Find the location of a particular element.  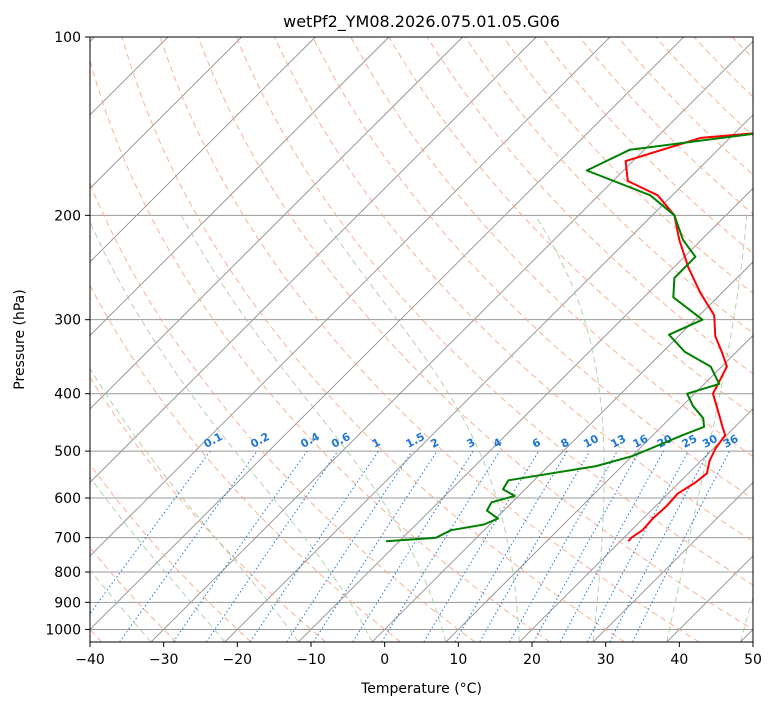

x-tick-label: 10 is located at coordinates (458, 660).